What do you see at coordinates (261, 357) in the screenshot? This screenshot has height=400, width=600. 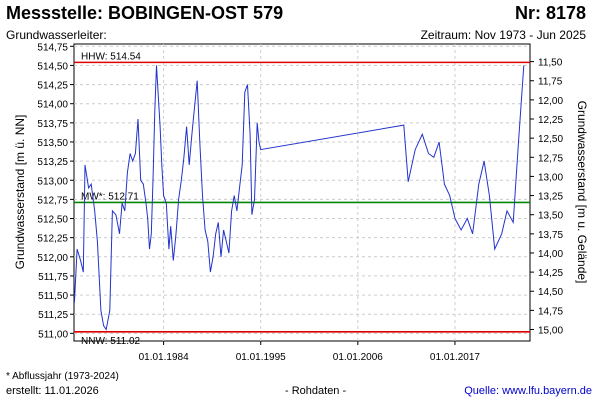 I see `x-tick-label: 01.01.1995` at bounding box center [261, 357].